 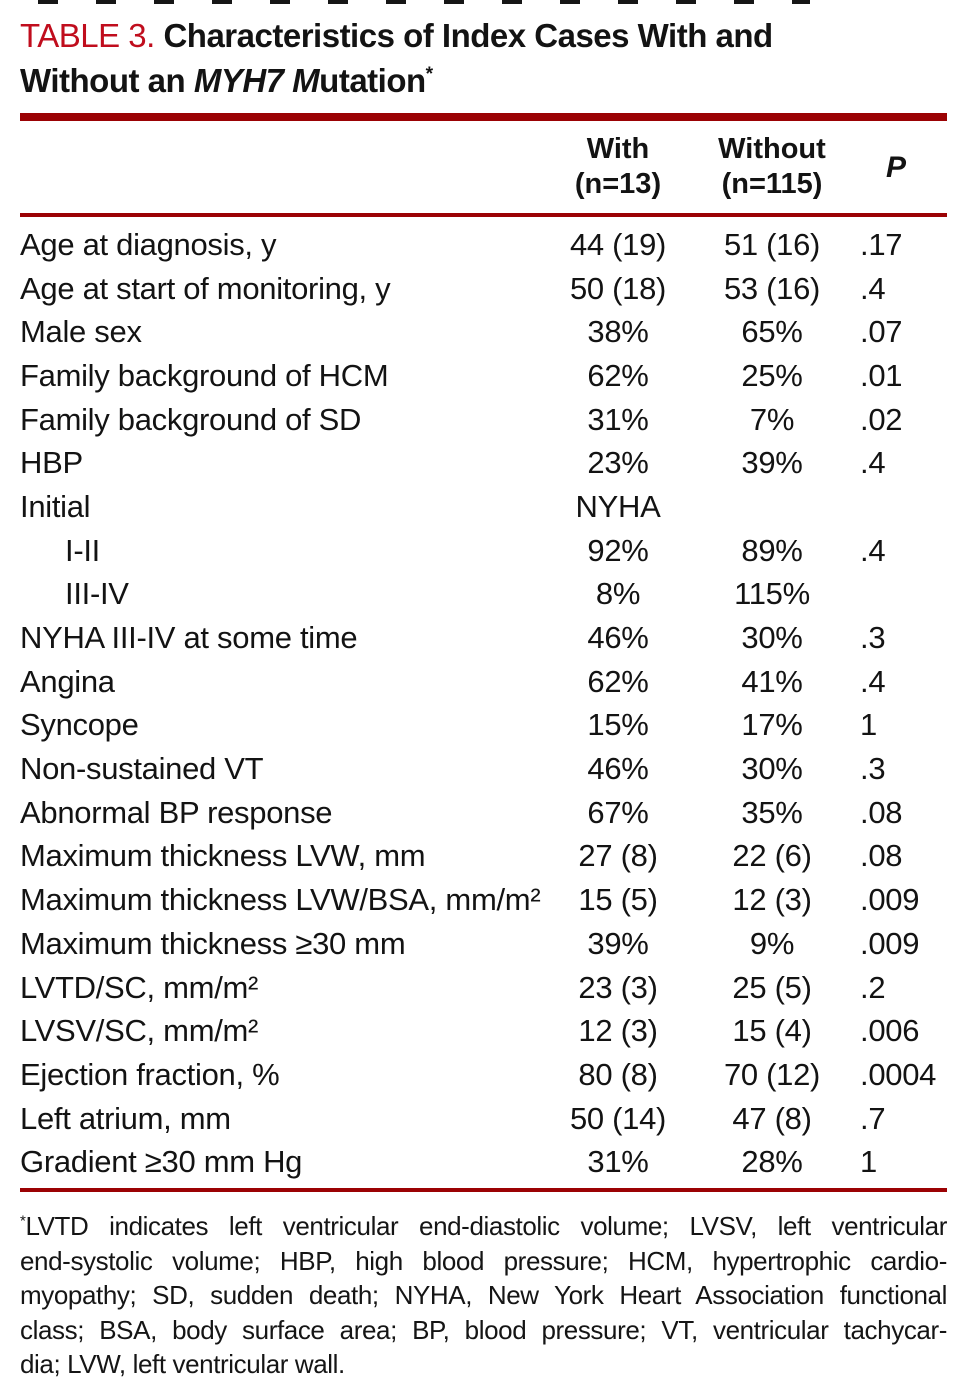 What do you see at coordinates (618, 943) in the screenshot?
I see `value-with: 39%` at bounding box center [618, 943].